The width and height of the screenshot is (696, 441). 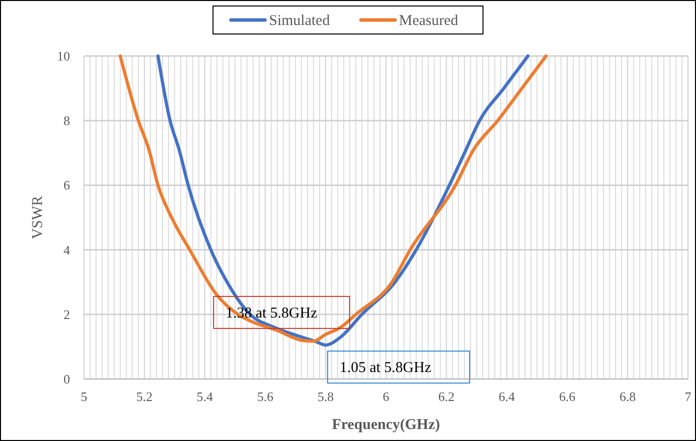 I want to click on x-tick-label: 5.2, so click(x=144, y=396).